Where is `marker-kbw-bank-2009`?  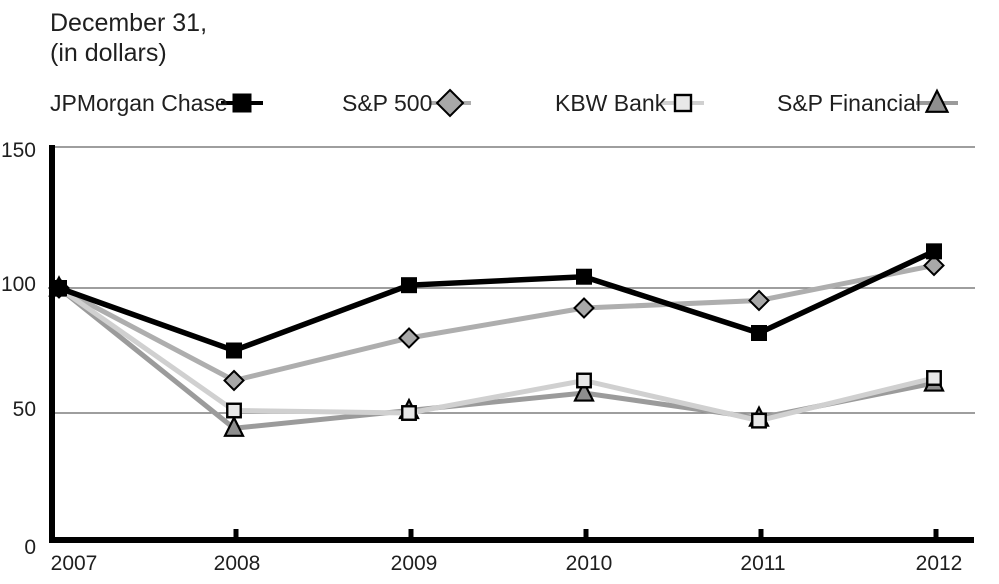 marker-kbw-bank-2009 is located at coordinates (409, 413).